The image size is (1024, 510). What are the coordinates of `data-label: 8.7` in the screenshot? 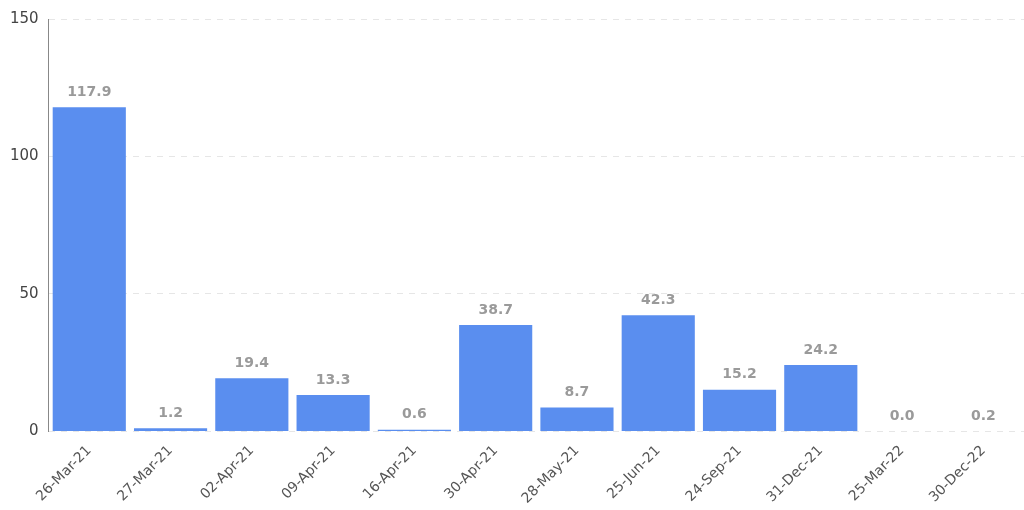 It's located at (577, 391).